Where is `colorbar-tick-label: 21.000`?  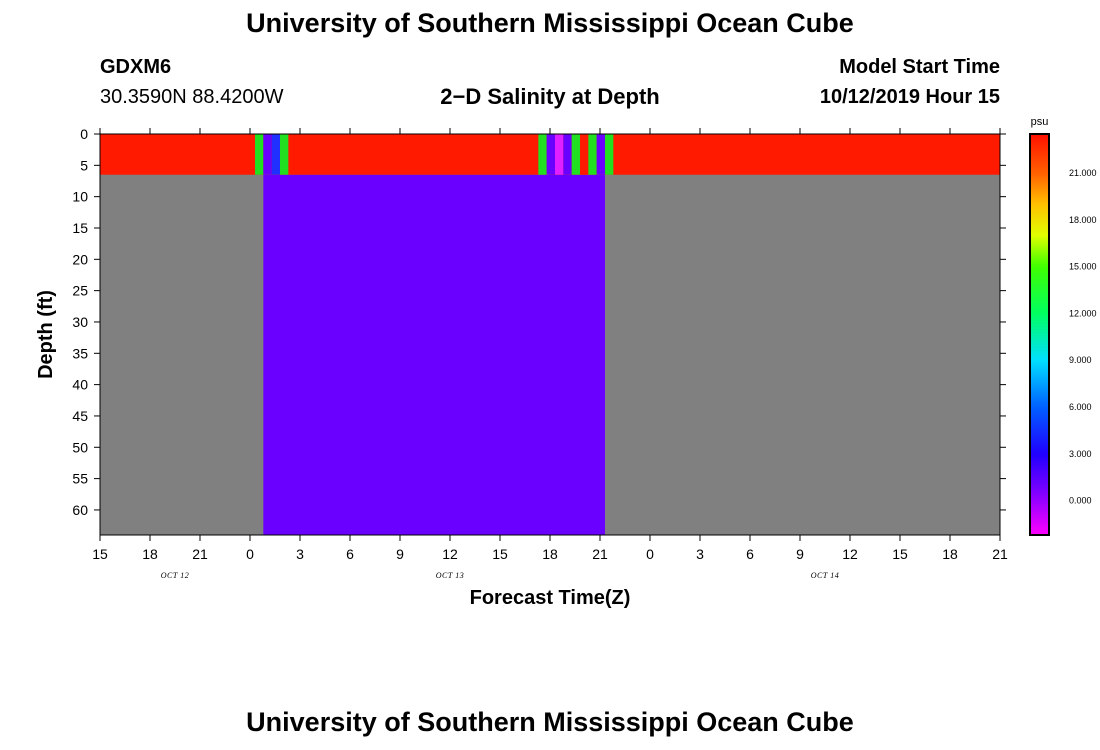
colorbar-tick-label: 21.000 is located at coordinates (1083, 173).